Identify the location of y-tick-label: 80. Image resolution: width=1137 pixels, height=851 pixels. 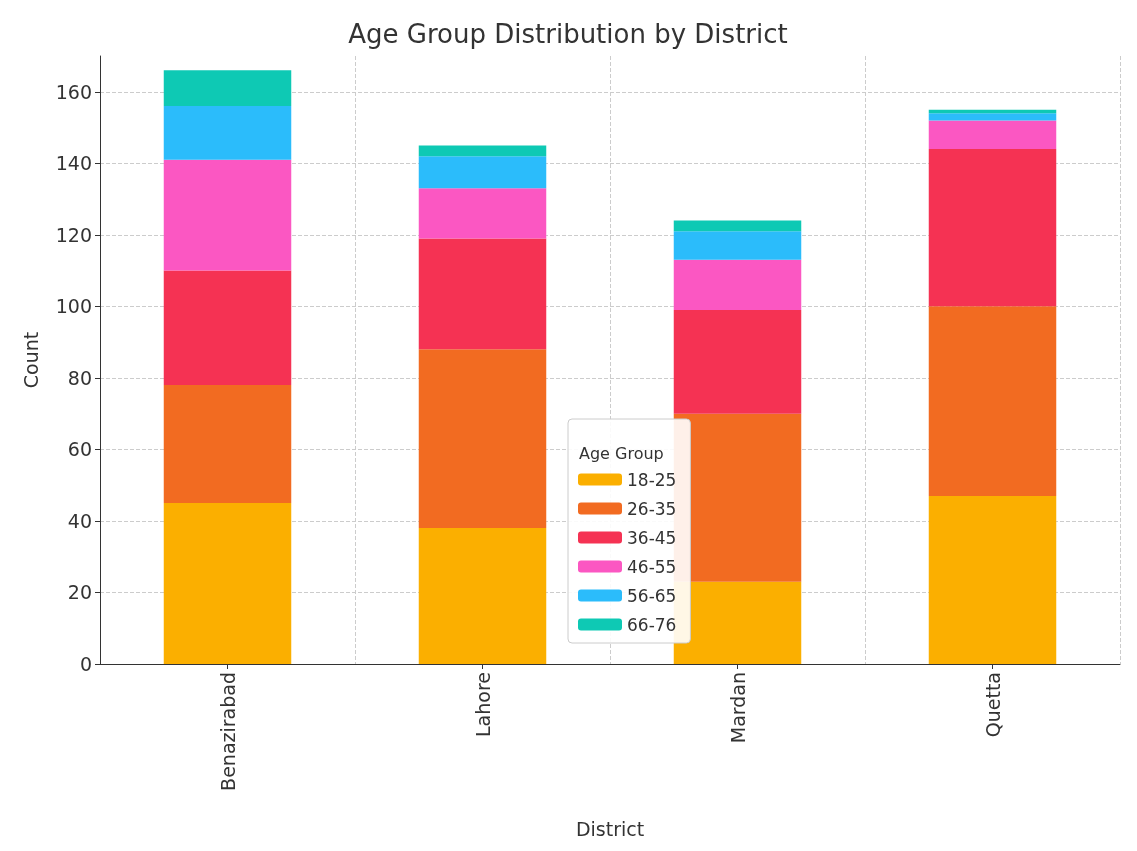
(79, 377).